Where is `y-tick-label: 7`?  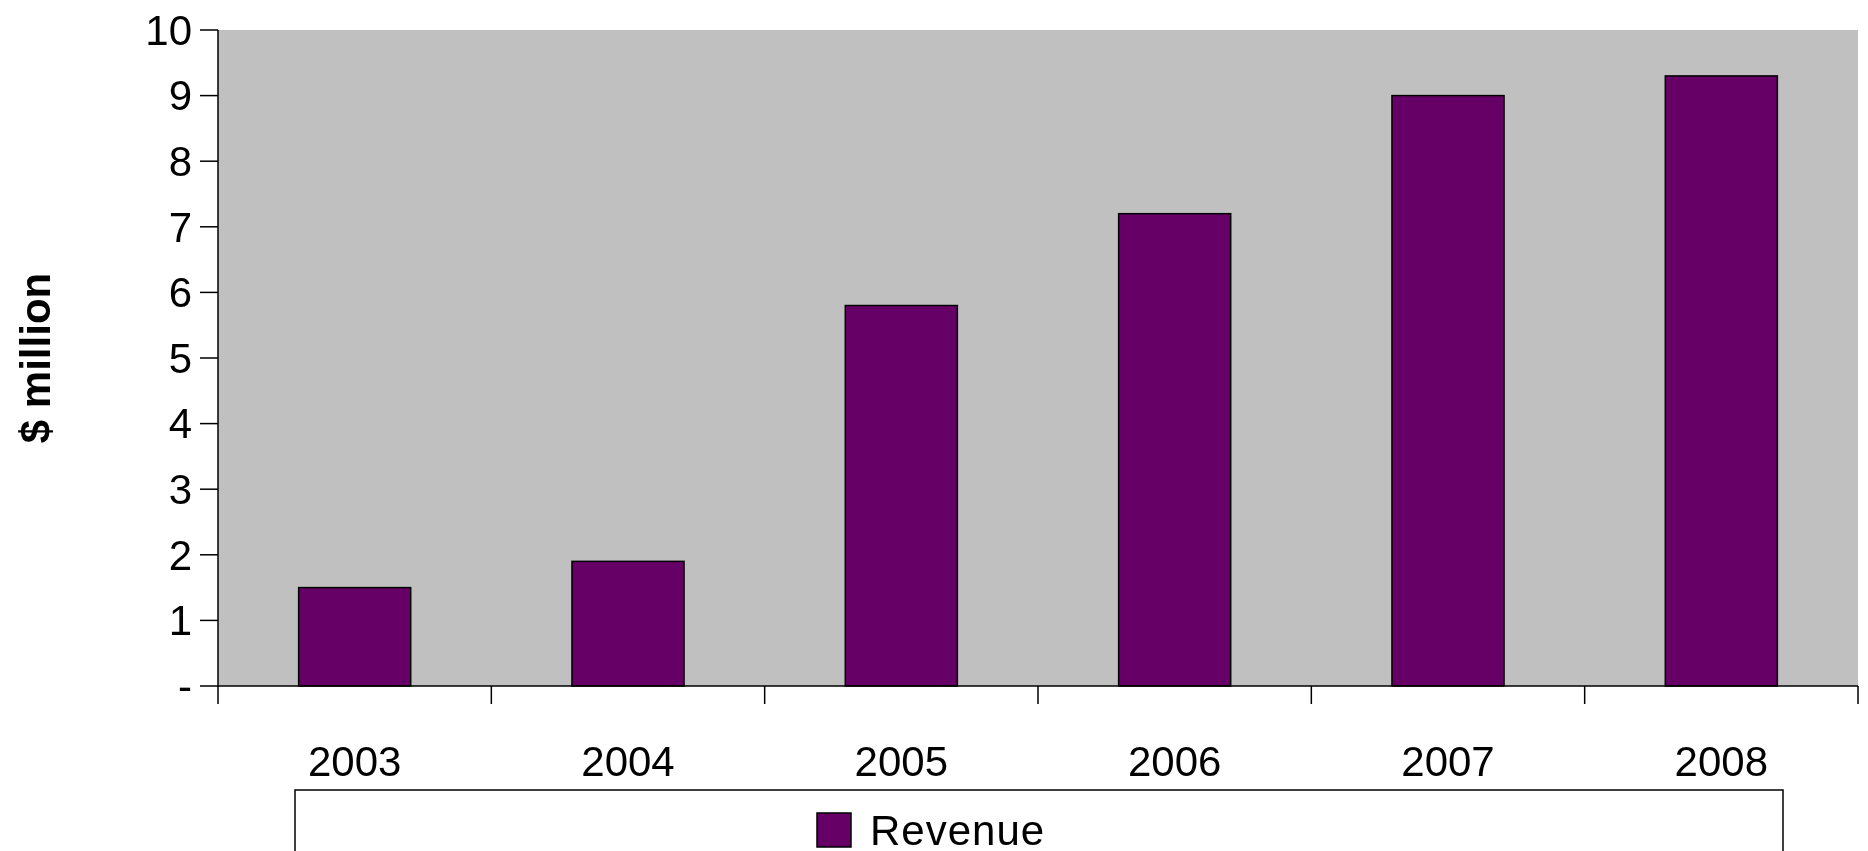
y-tick-label: 7 is located at coordinates (180, 227).